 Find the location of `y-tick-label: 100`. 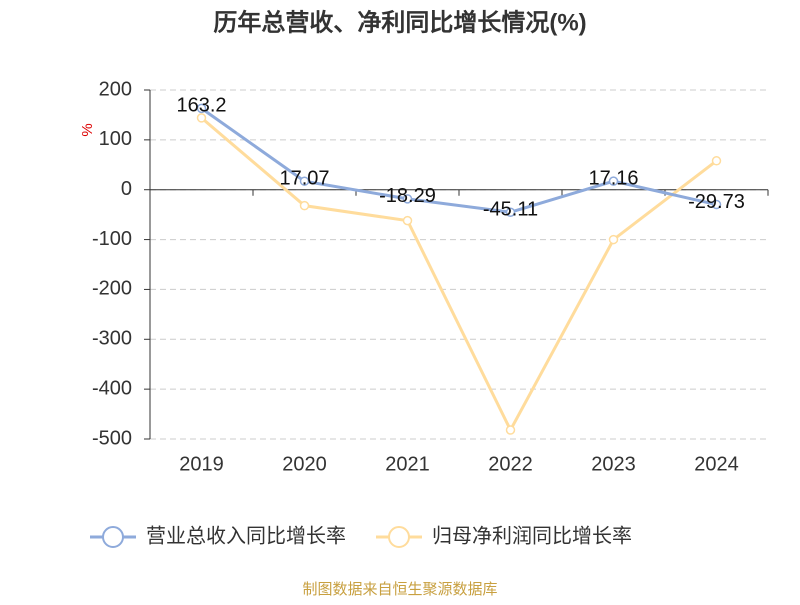

y-tick-label: 100 is located at coordinates (115, 139).